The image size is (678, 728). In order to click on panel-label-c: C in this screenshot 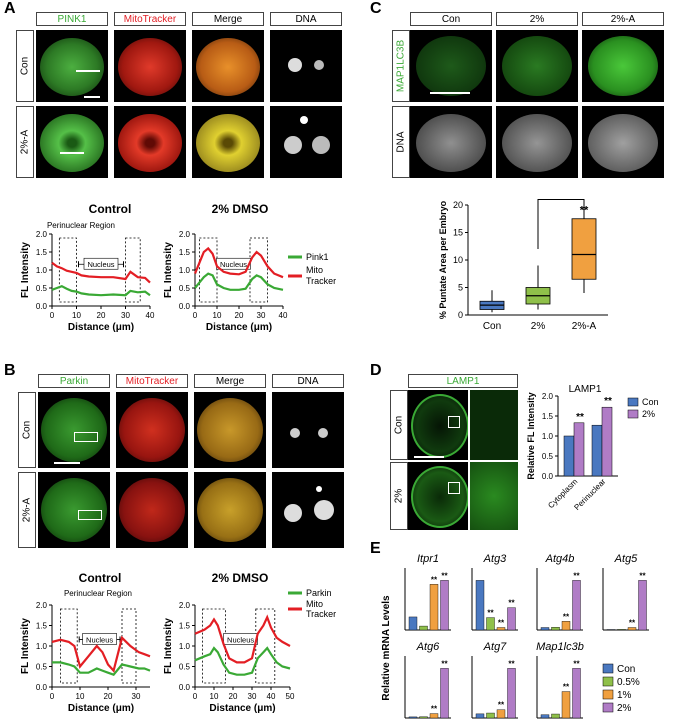, I will do `click(376, 8)`.